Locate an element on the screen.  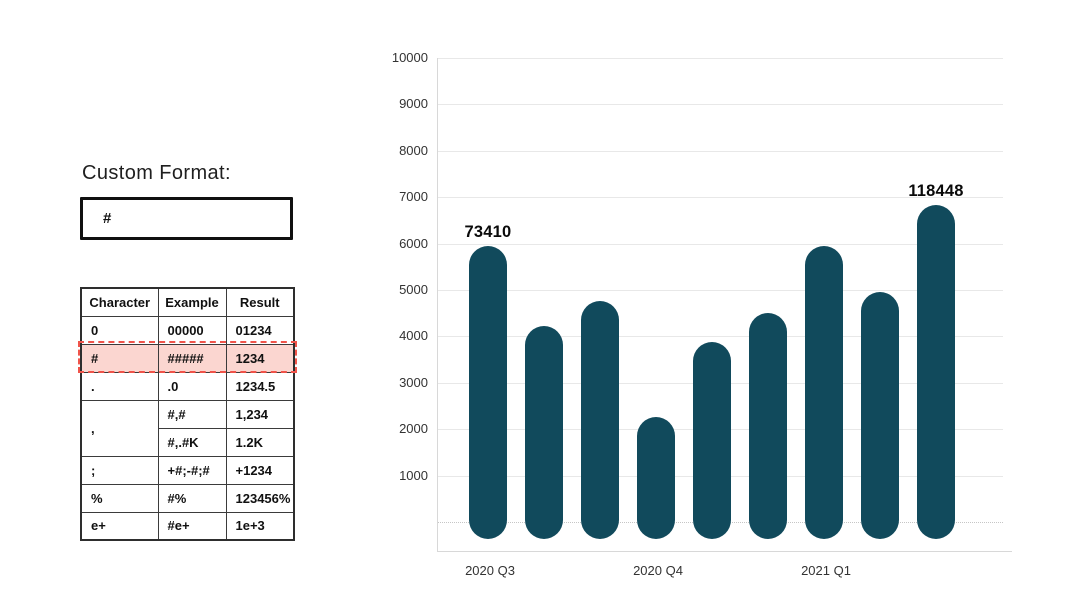
table-header-row: Character Example Result is located at coordinates (187, 302).